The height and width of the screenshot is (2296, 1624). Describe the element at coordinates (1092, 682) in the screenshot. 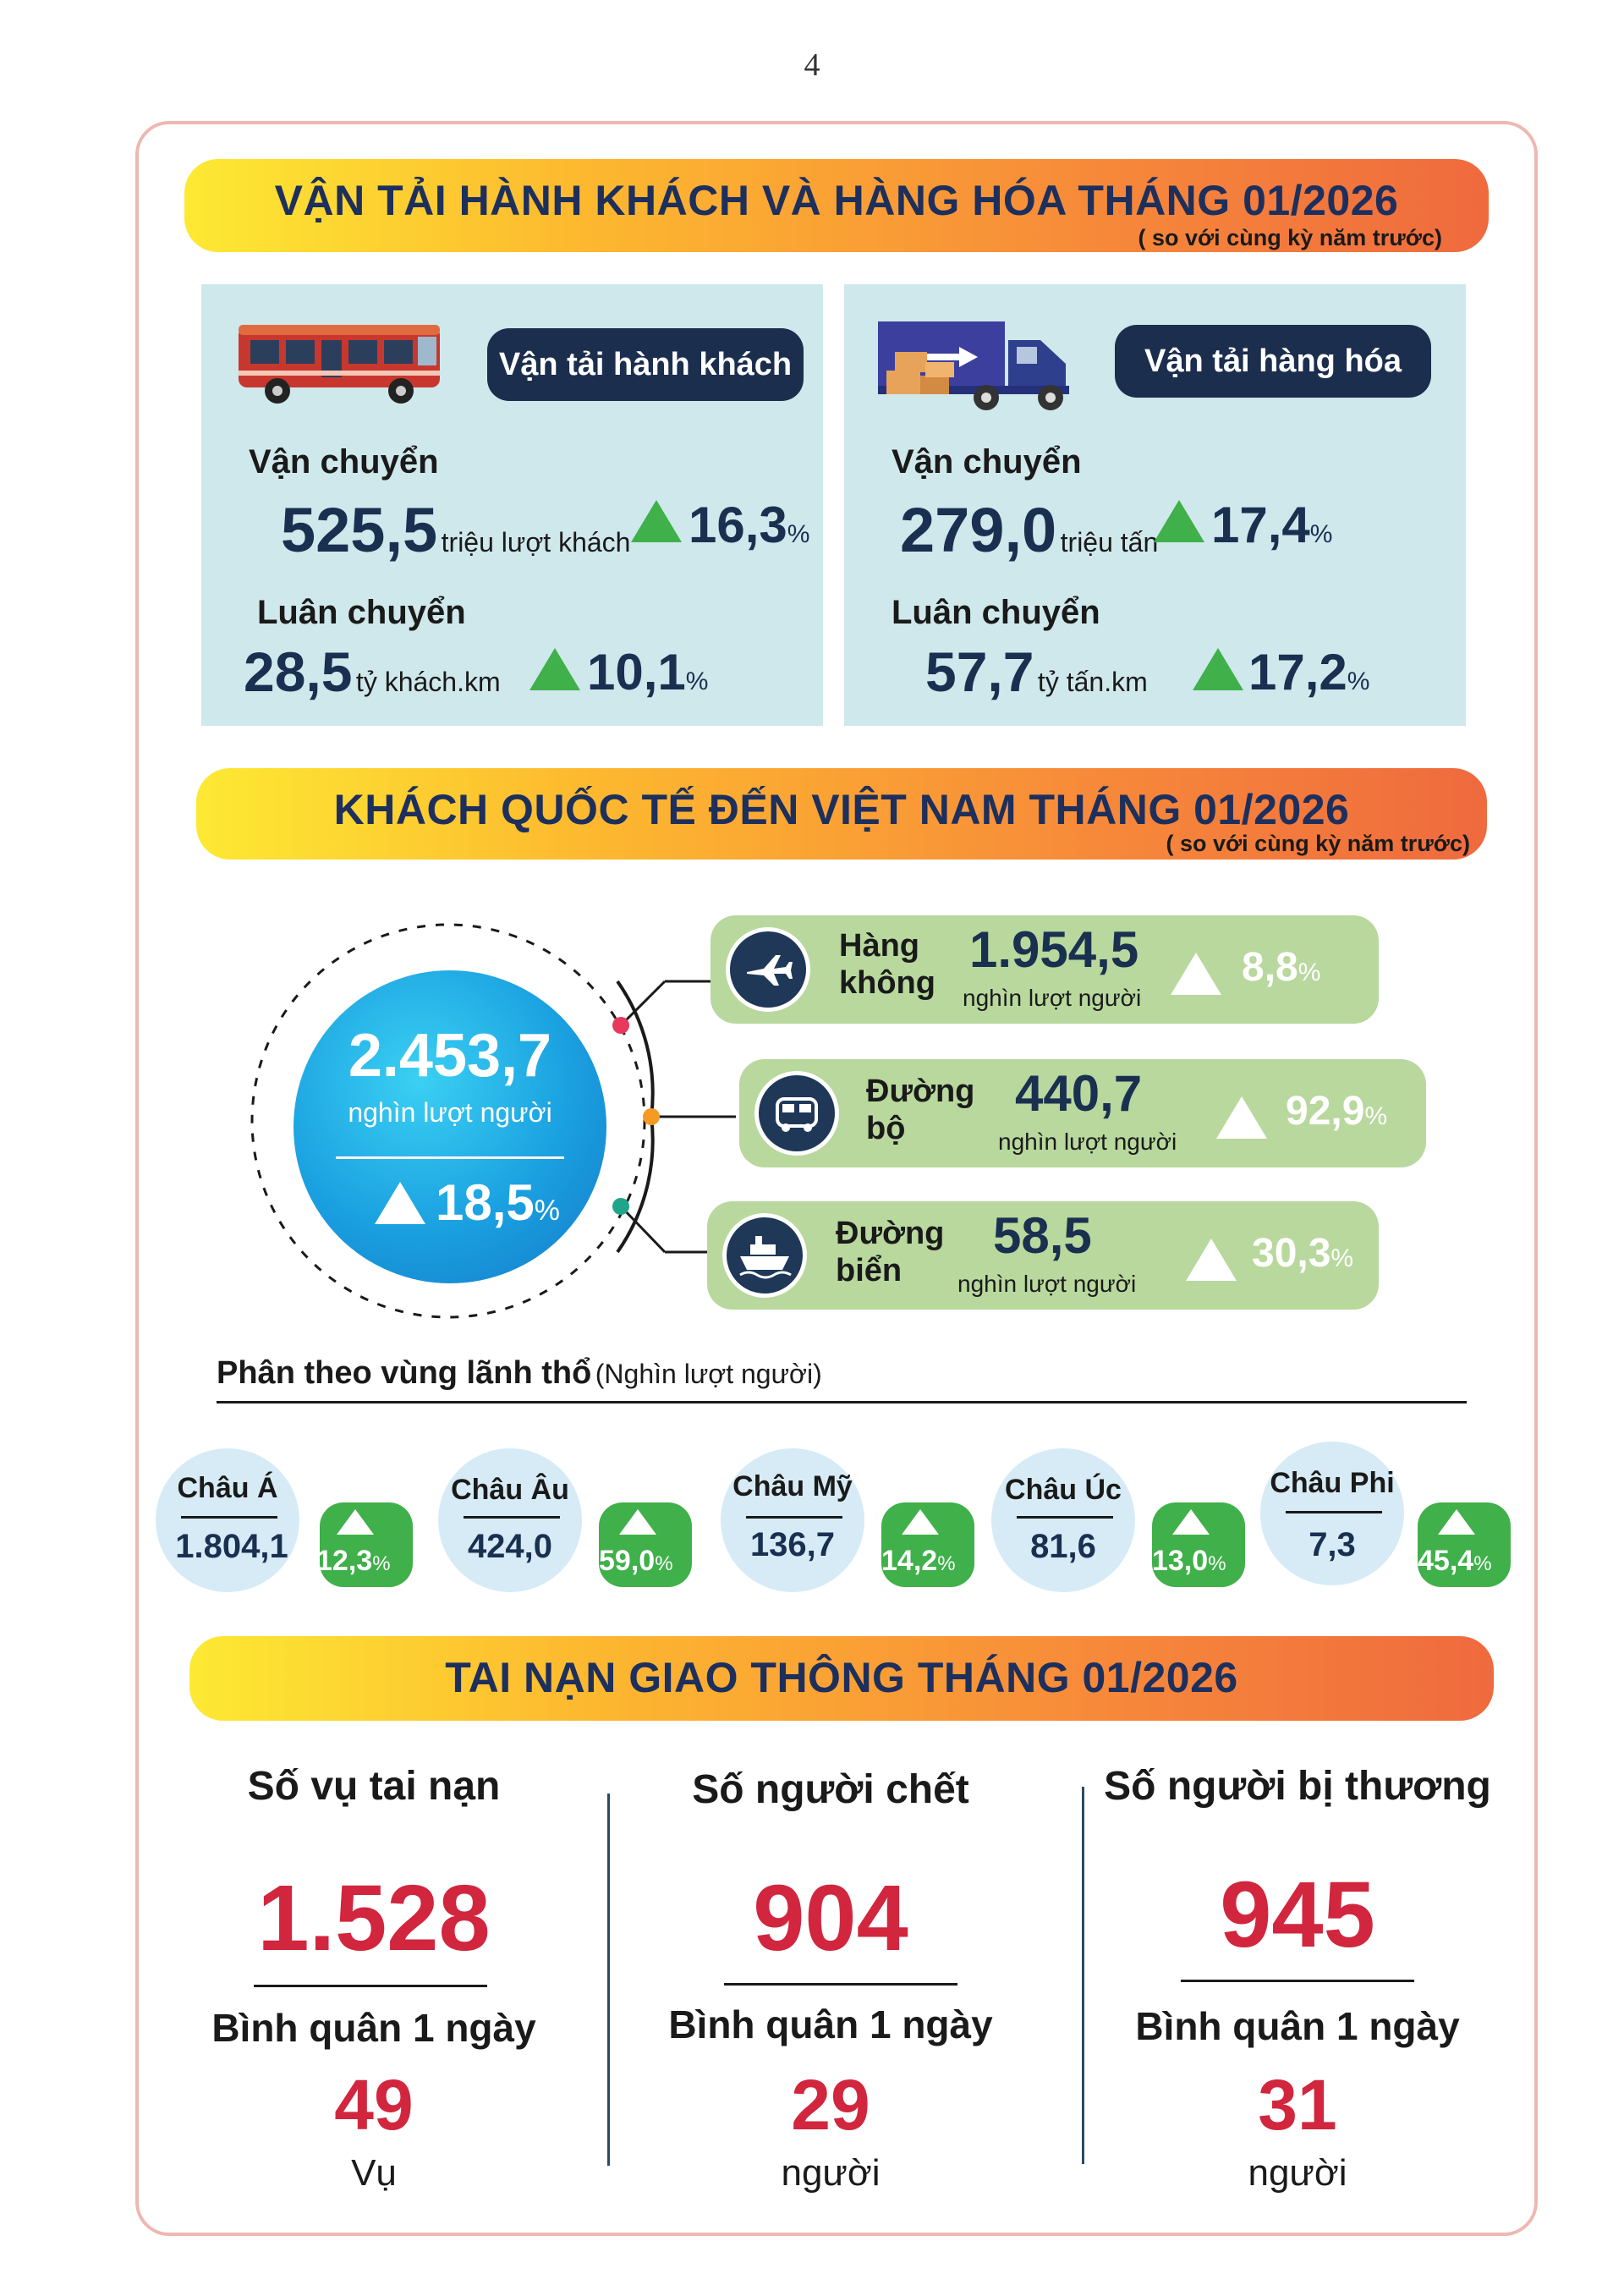

I see `cargo-rotation-unit: tỷ tấn.km` at that location.